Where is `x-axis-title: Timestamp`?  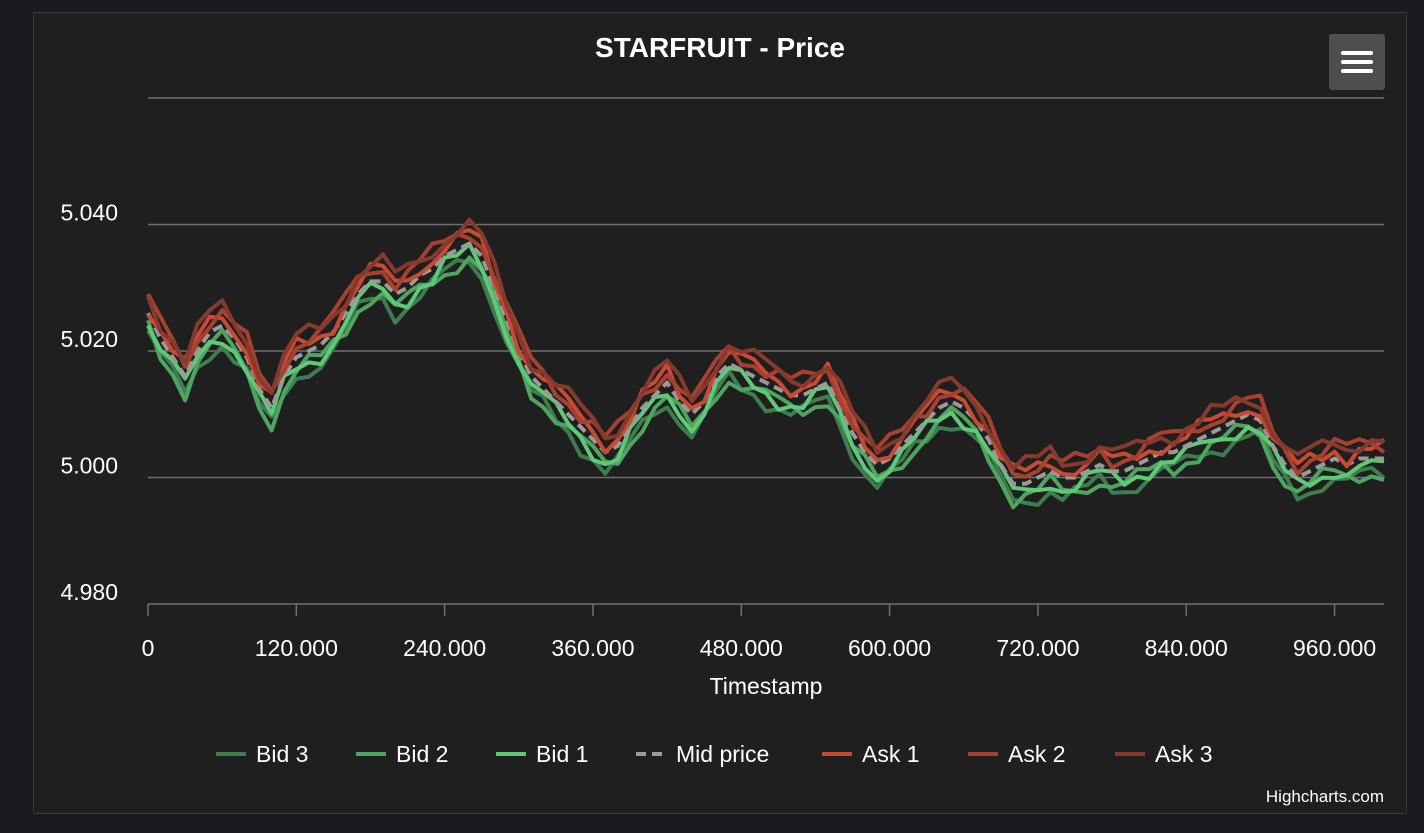
x-axis-title: Timestamp is located at coordinates (766, 686).